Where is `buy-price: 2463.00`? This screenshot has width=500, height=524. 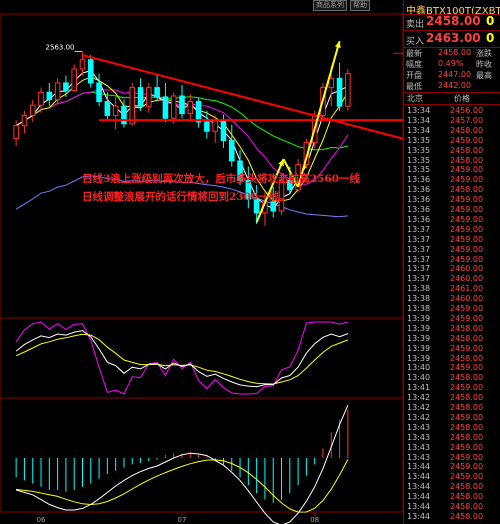
buy-price: 2463.00 is located at coordinates (453, 38).